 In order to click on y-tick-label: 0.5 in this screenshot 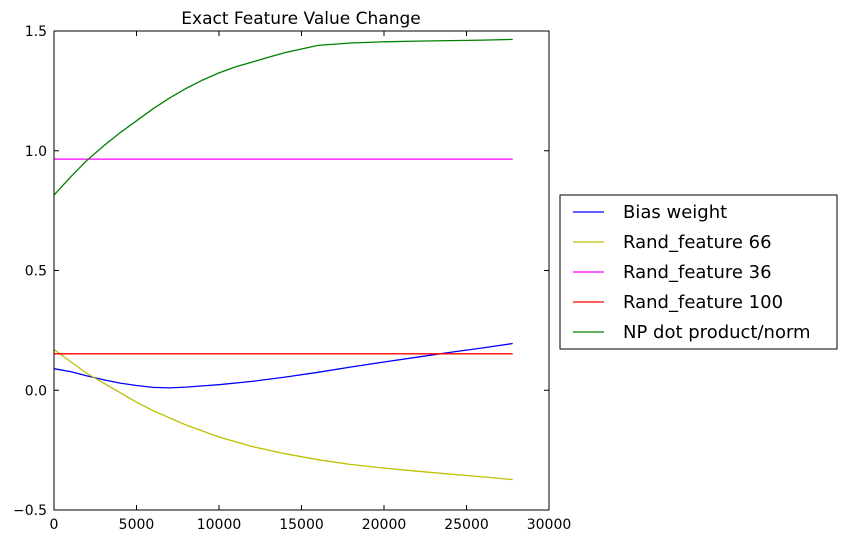, I will do `click(36, 272)`.